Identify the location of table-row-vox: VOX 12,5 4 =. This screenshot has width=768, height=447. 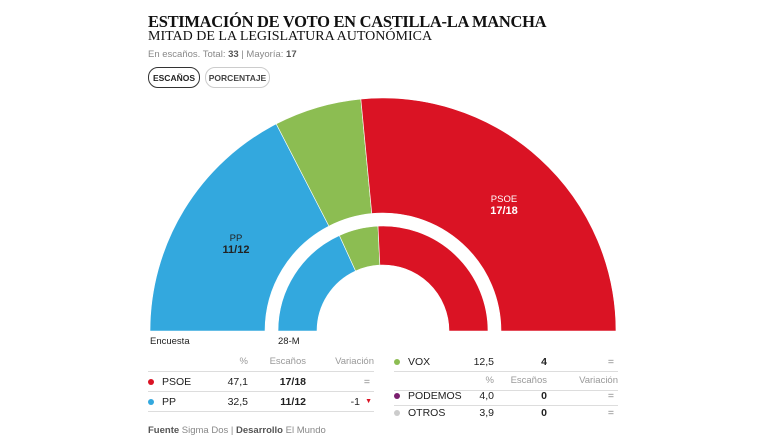
(506, 362).